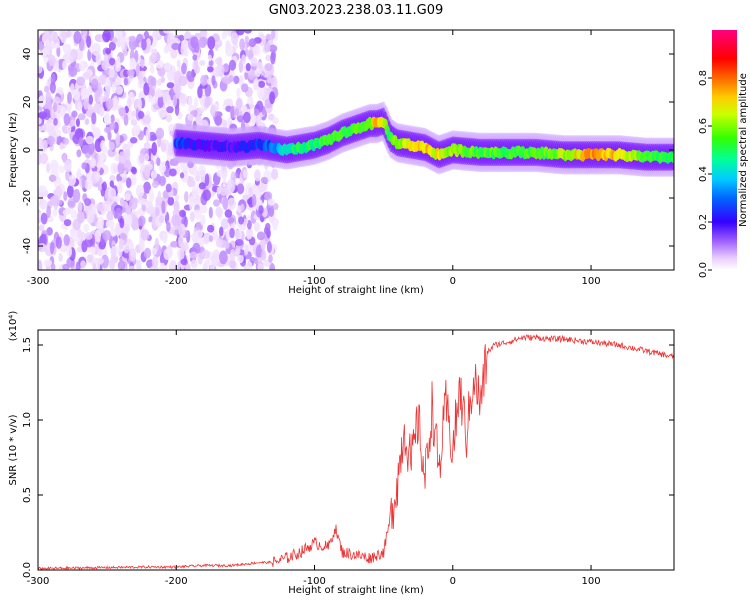 The image size is (750, 600). Describe the element at coordinates (356, 290) in the screenshot. I see `spectrogram-x-axis-label: Height of straight line (km)` at that location.